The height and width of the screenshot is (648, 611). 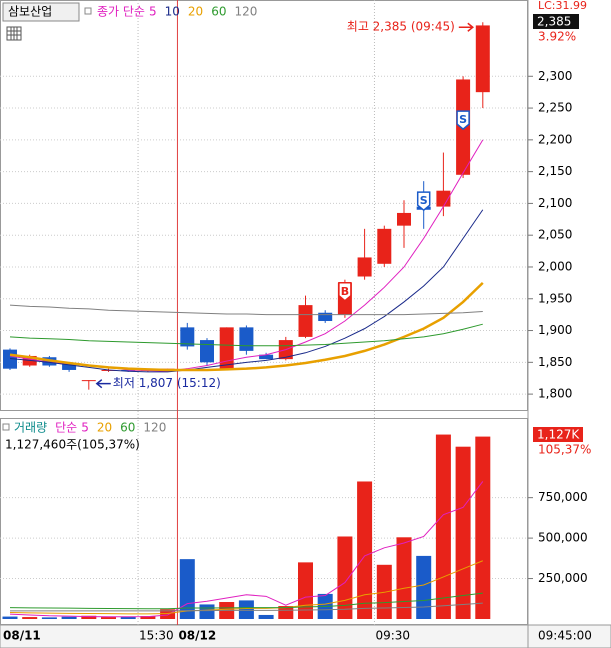 I want to click on y-tick-label: 2,000, so click(x=555, y=266).